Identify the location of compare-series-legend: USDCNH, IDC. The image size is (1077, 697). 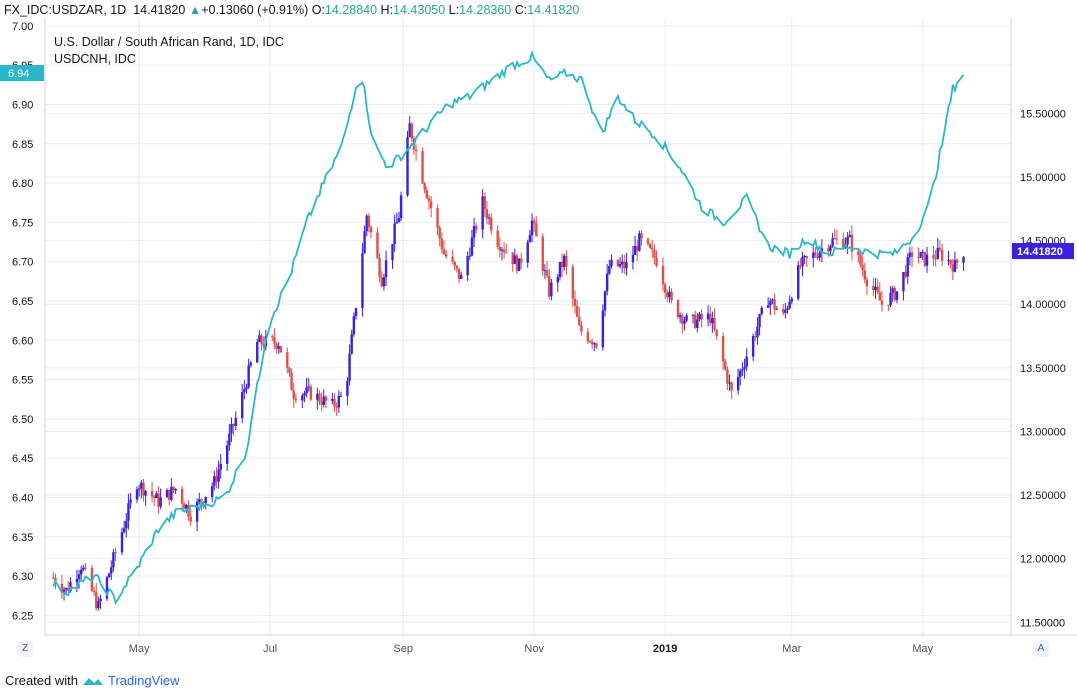
(95, 59).